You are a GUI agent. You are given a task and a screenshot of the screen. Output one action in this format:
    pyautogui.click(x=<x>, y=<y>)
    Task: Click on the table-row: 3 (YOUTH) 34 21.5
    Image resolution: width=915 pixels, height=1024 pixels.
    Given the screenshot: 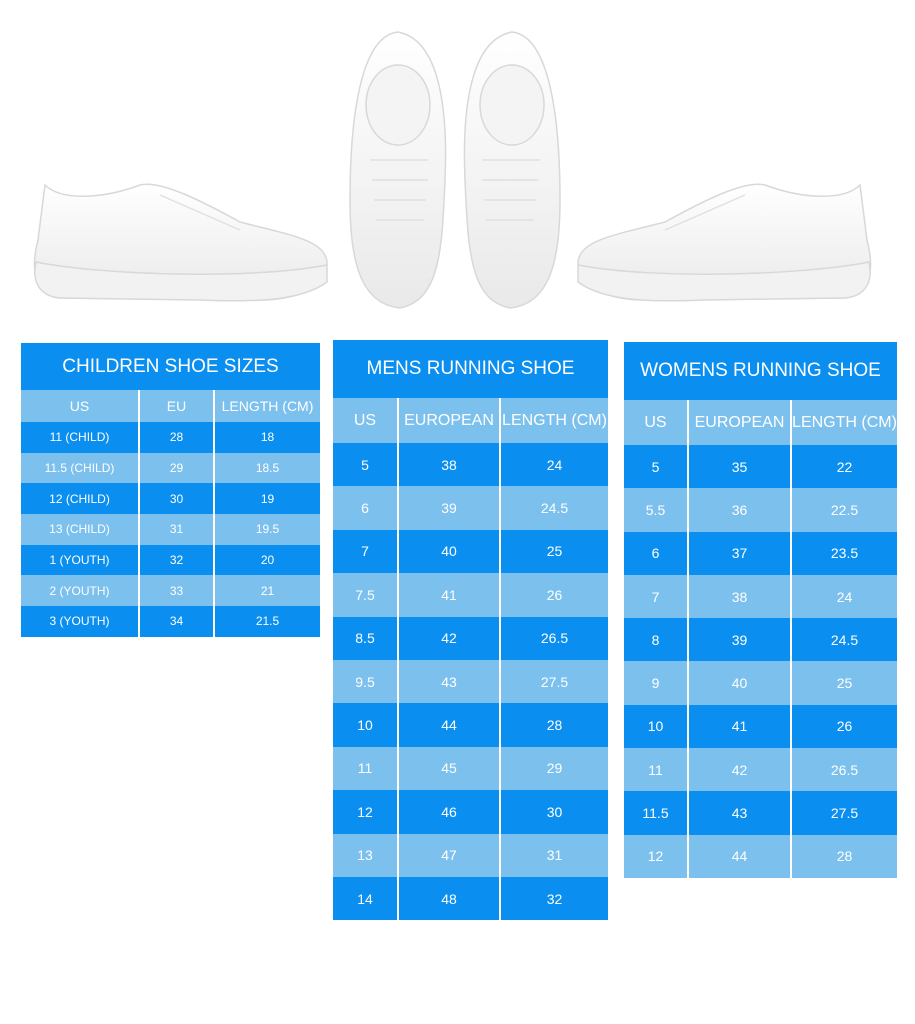 What is the action you would take?
    pyautogui.click(x=170, y=621)
    